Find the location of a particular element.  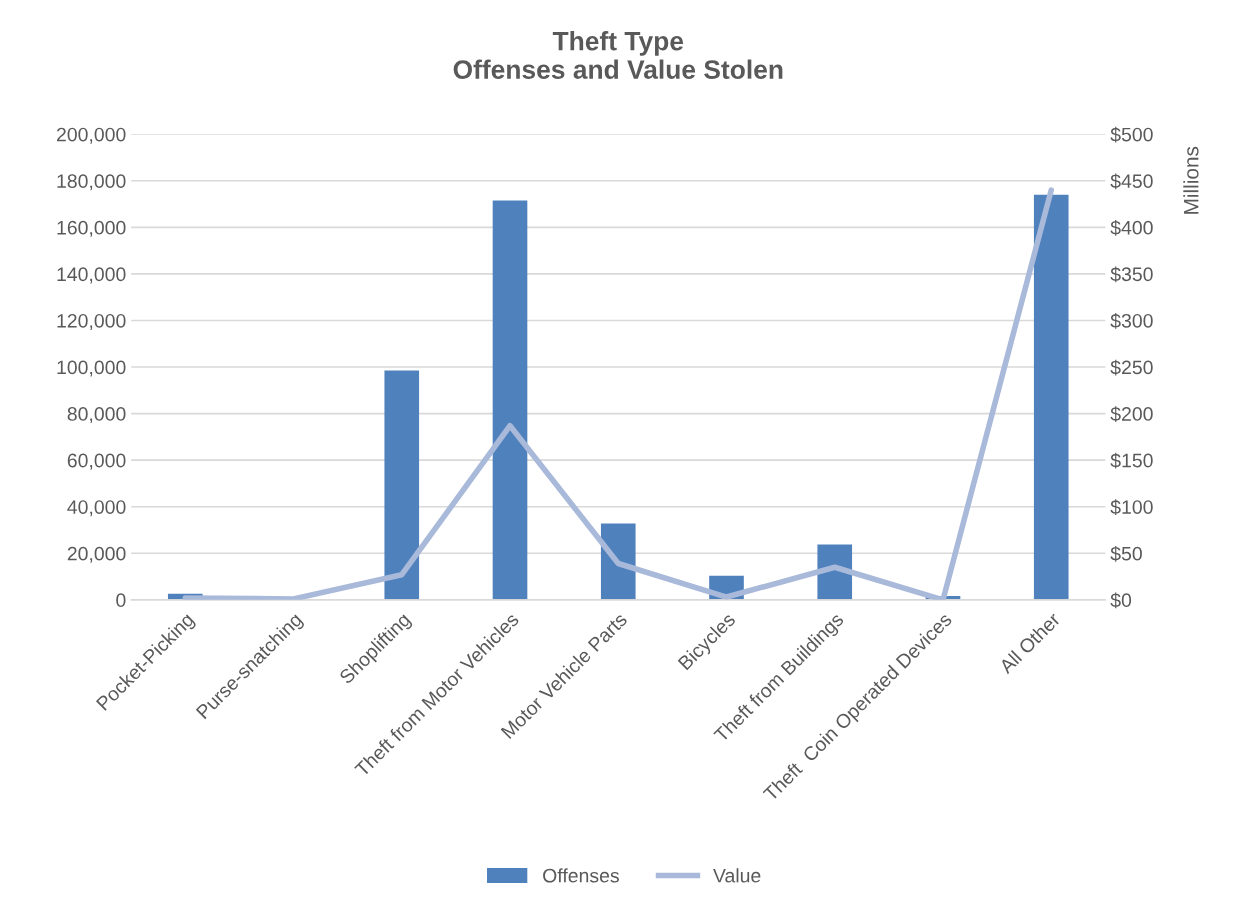

y-tick-label: 20,000 is located at coordinates (96, 554).